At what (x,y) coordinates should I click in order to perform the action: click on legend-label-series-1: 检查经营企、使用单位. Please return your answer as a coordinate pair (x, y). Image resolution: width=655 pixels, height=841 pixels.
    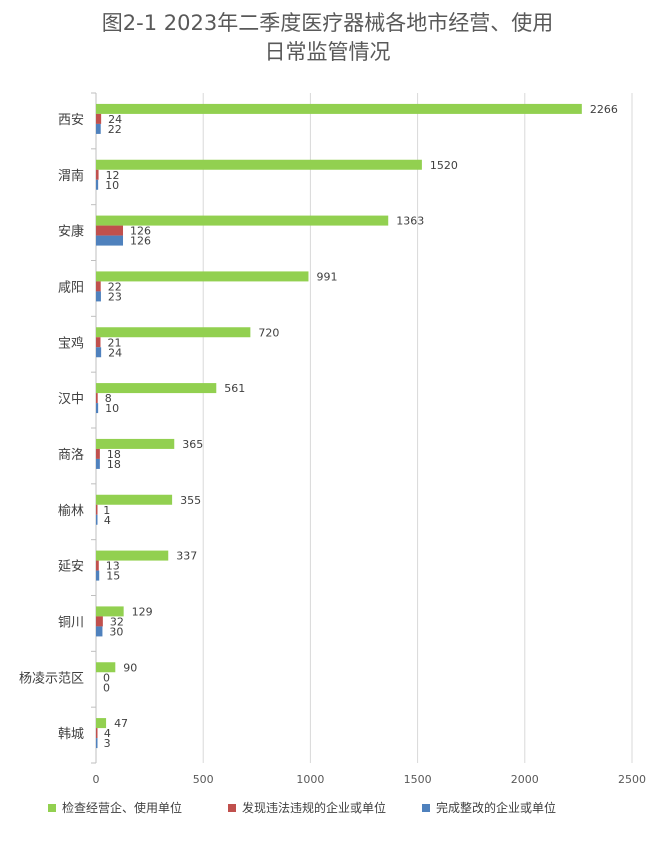
    Looking at the image, I should click on (122, 807).